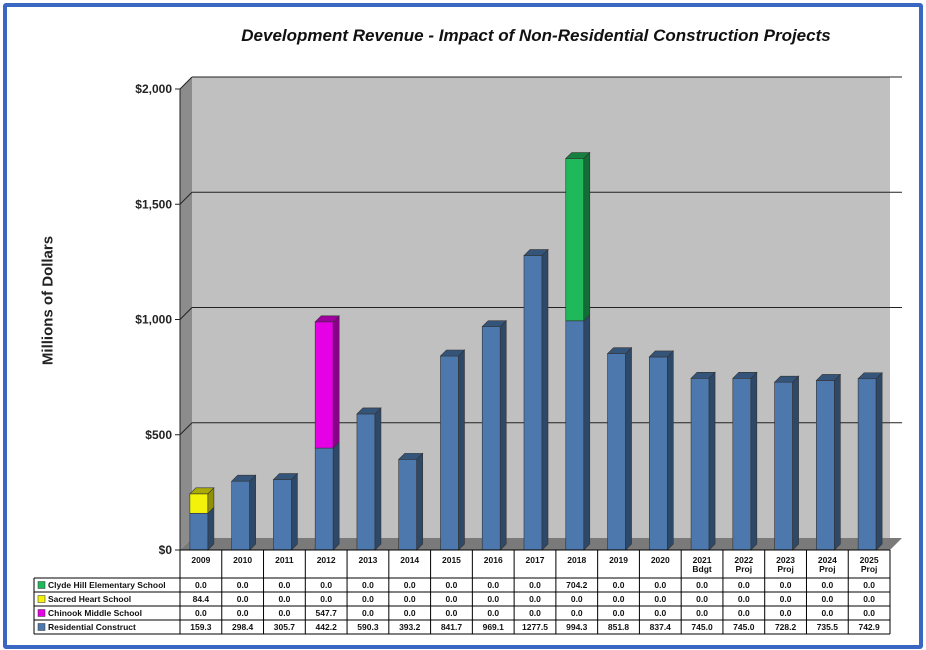 The height and width of the screenshot is (650, 926). I want to click on x-tick-label: 2024, so click(827, 560).